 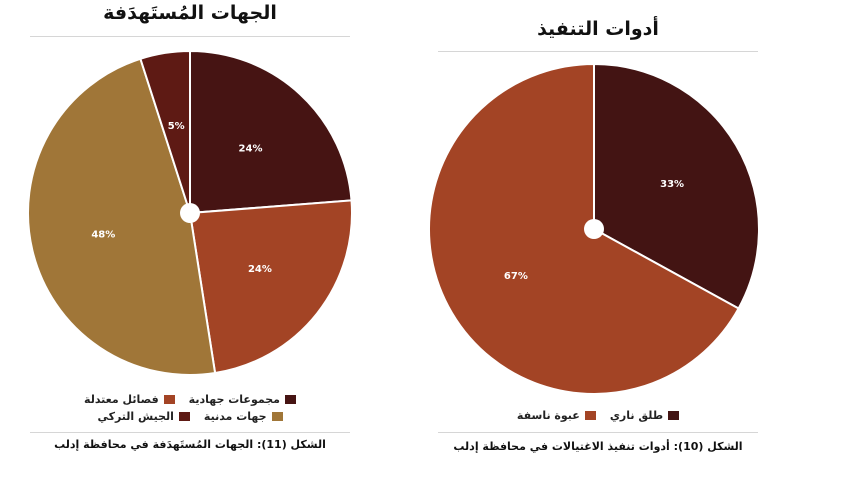 What do you see at coordinates (548, 415) in the screenshot?
I see `legend-label: عبوة ناسفة` at bounding box center [548, 415].